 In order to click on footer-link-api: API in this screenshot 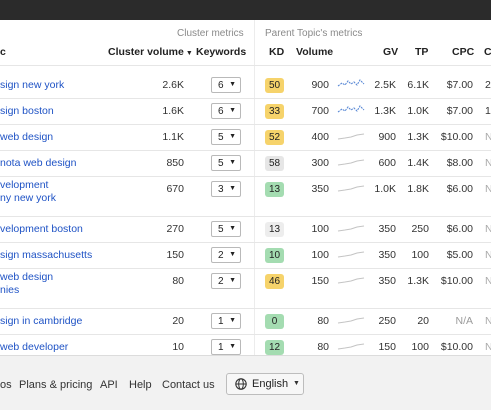, I will do `click(109, 385)`.